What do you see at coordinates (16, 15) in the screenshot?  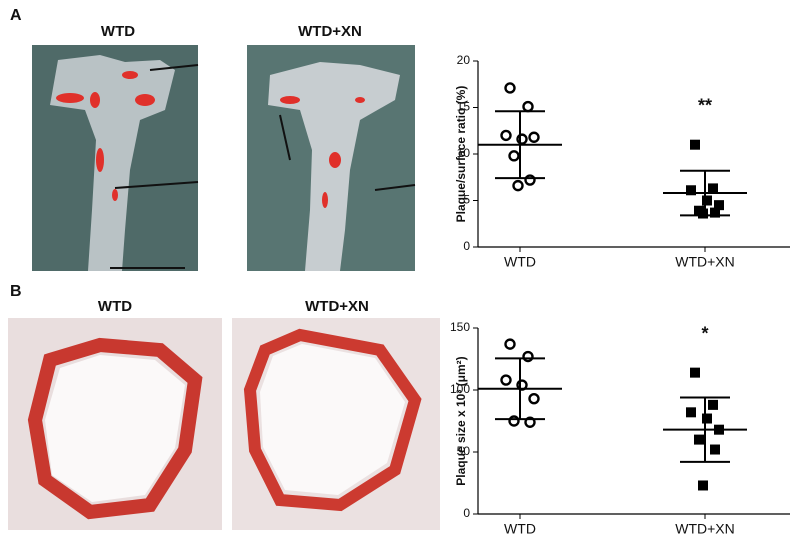 I see `panel-label: A` at bounding box center [16, 15].